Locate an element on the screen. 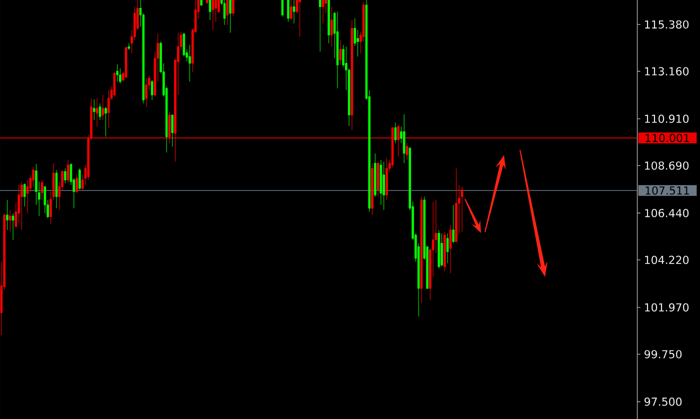 The image size is (700, 419). y-tick-label: 97.500 is located at coordinates (663, 402).